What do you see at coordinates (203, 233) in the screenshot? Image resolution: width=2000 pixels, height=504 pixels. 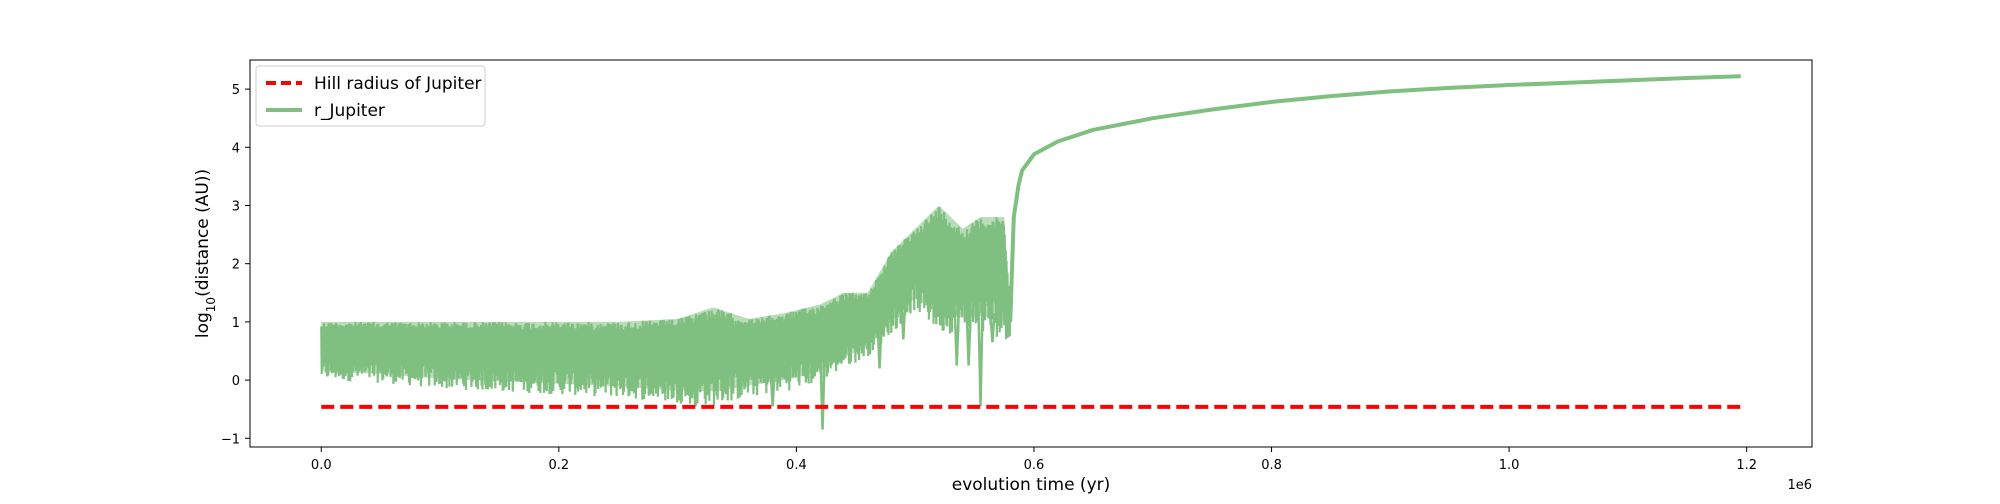 I see `y-axis-label-rest: (distance (AU))` at bounding box center [203, 233].